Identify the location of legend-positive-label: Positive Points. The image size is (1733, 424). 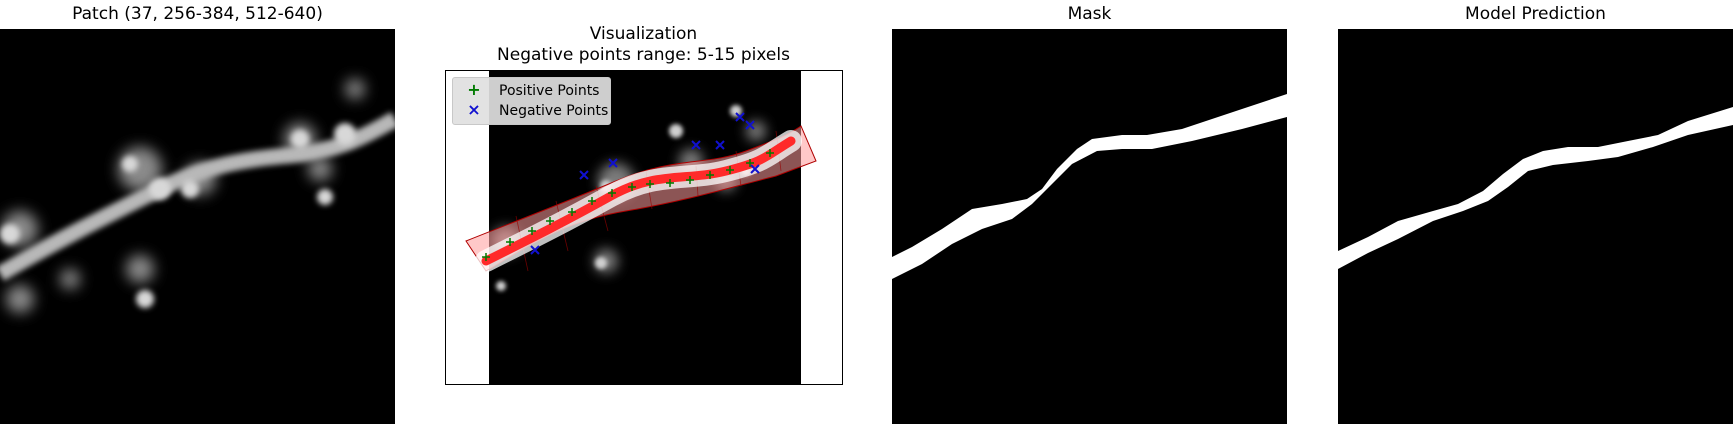
(549, 91).